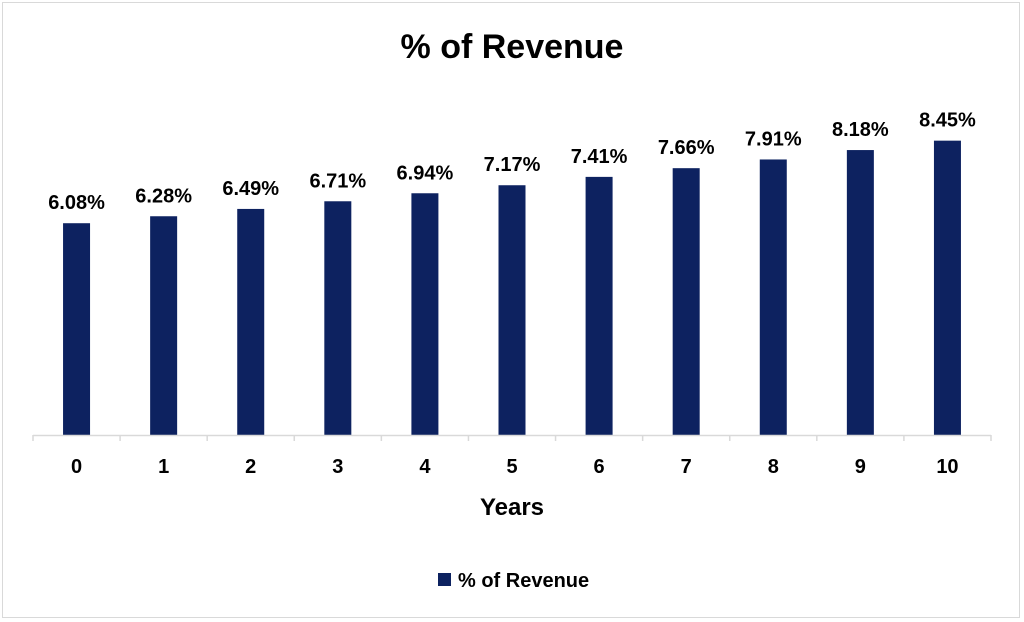 The image size is (1024, 622). Describe the element at coordinates (686, 467) in the screenshot. I see `x-tick-label: 7` at that location.